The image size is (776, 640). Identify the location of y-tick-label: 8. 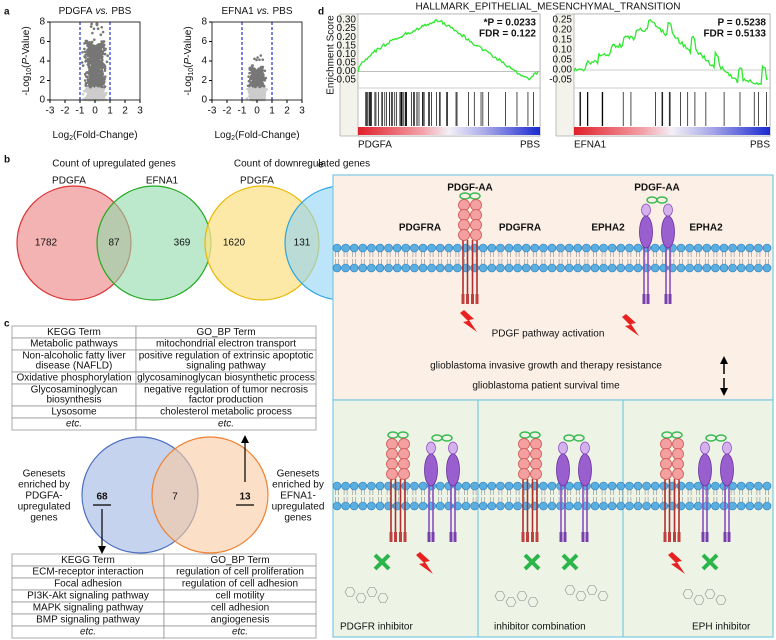
(42, 22).